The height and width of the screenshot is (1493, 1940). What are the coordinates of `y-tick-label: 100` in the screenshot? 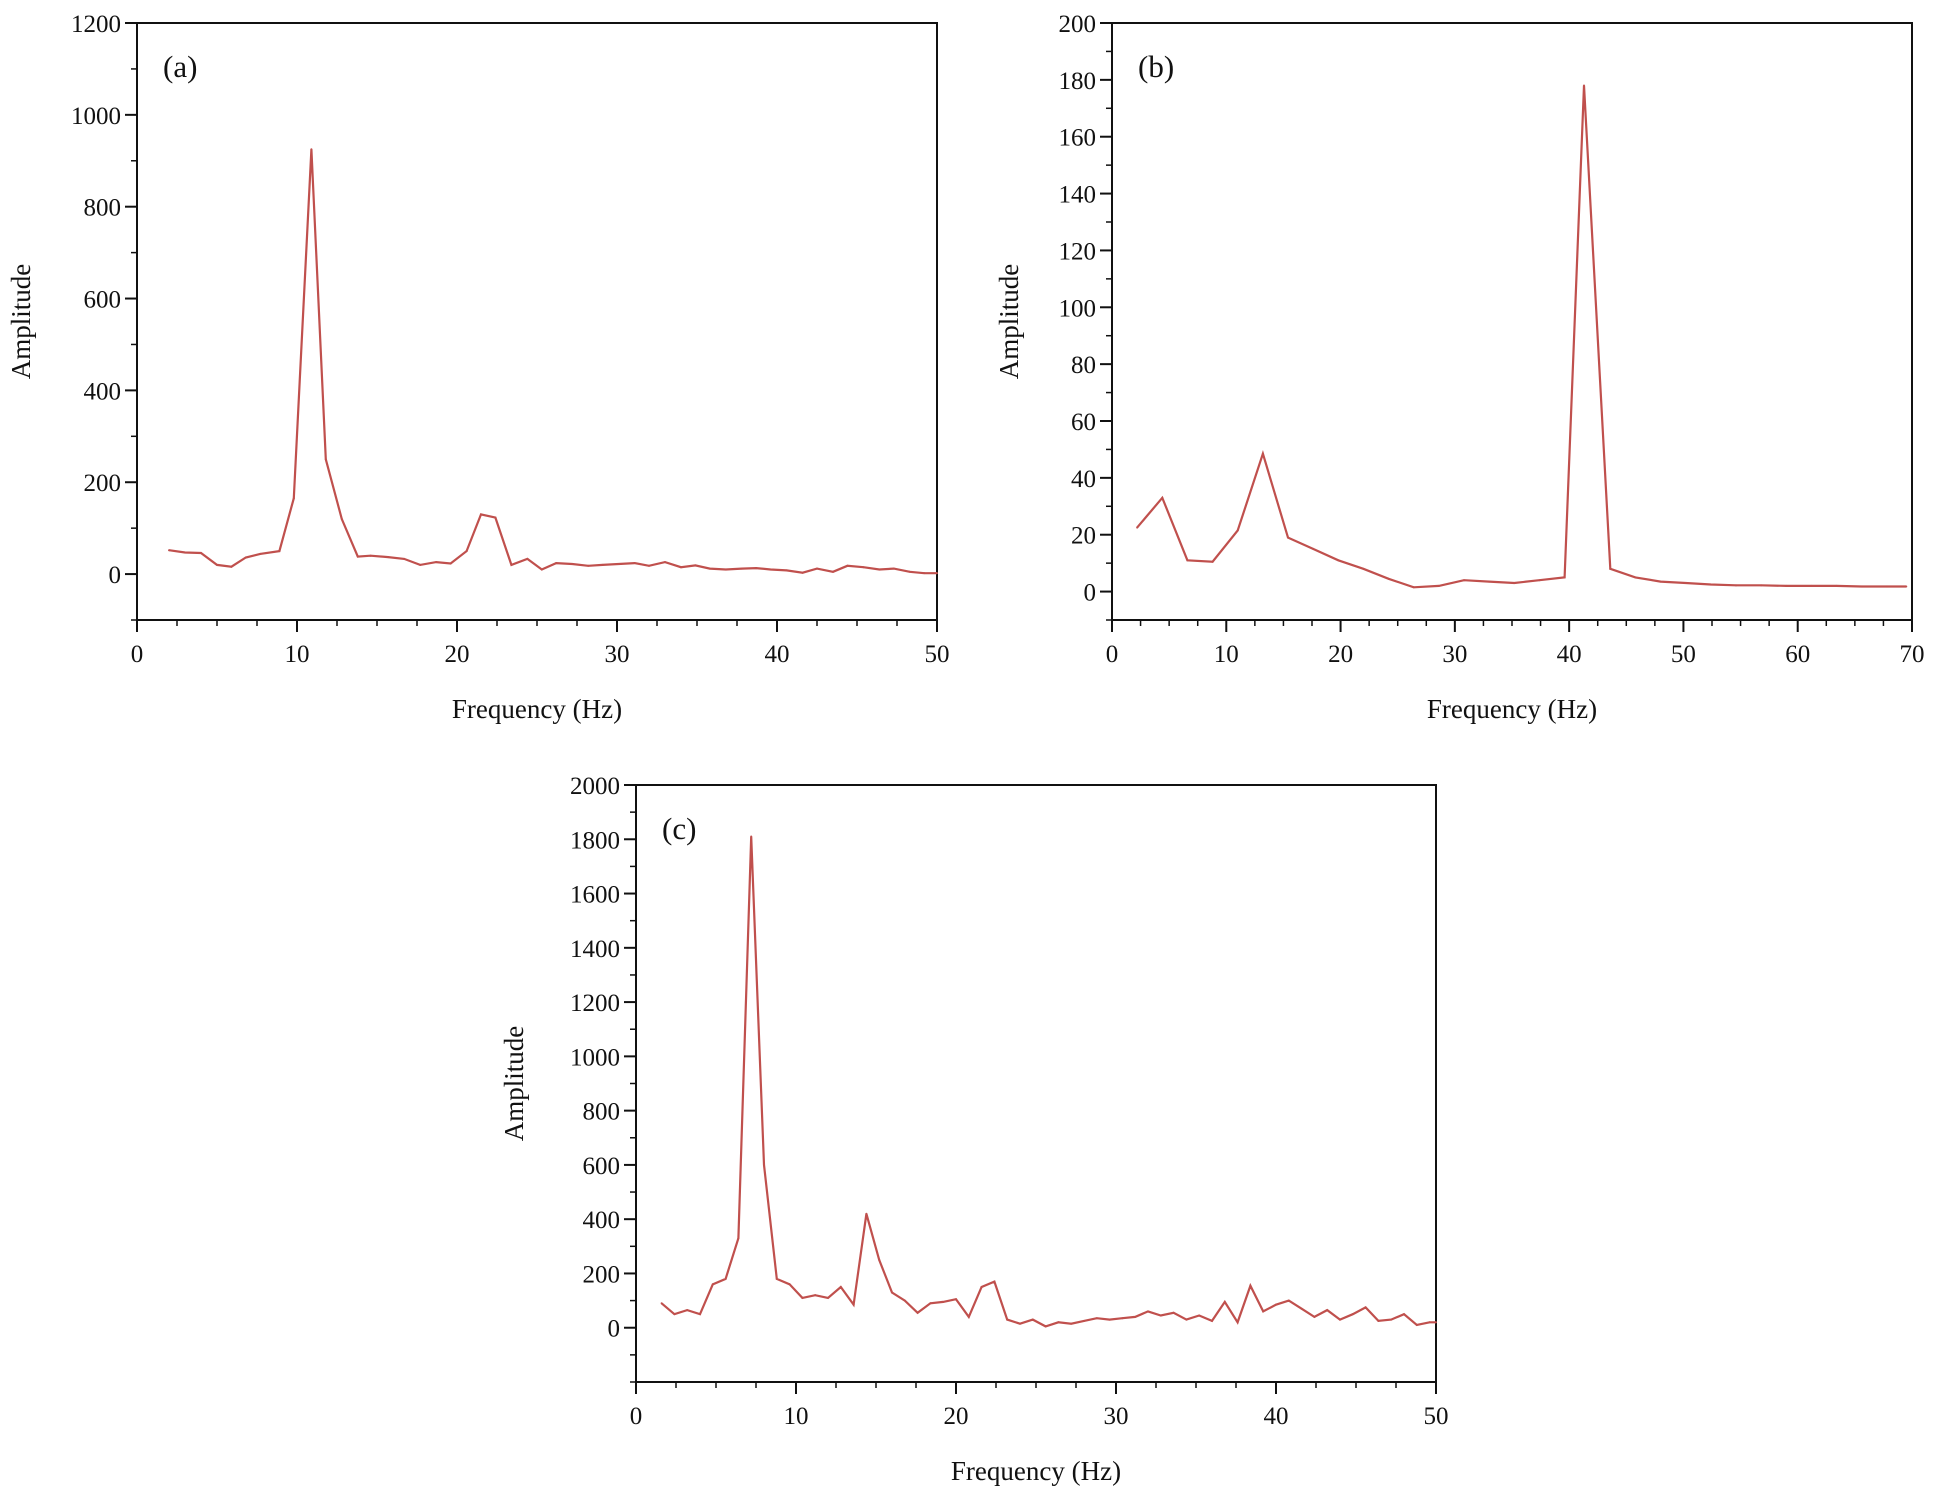 It's located at (1078, 308).